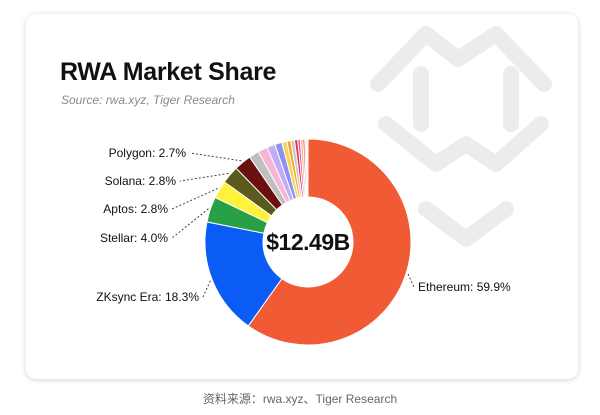  I want to click on slice-label-zksync-era: ZKsync Era: 18.3%, so click(147, 297).